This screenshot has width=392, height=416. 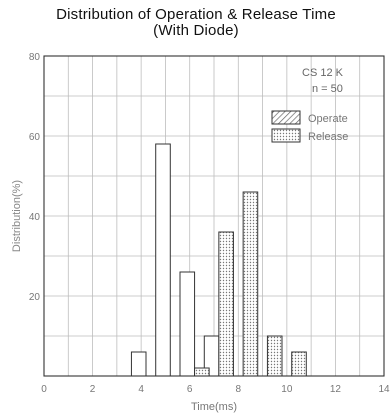 What do you see at coordinates (190, 389) in the screenshot?
I see `x-tick-label: 6` at bounding box center [190, 389].